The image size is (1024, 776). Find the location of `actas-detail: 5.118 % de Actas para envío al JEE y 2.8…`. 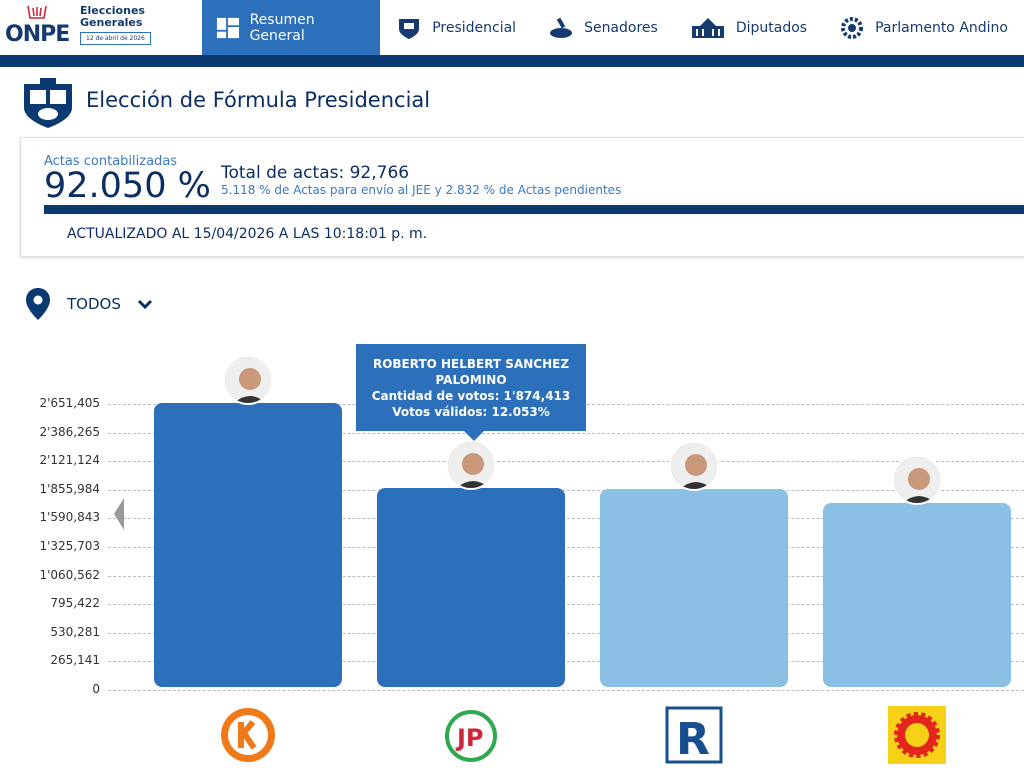

actas-detail: 5.118 % de Actas para envío al JEE y 2.8… is located at coordinates (421, 190).